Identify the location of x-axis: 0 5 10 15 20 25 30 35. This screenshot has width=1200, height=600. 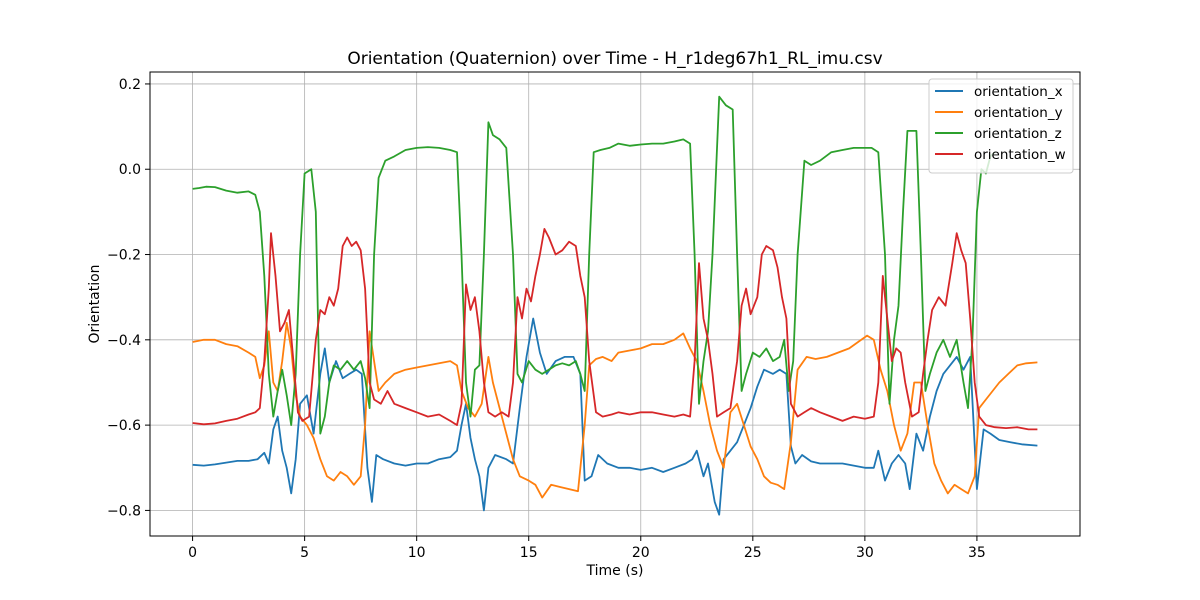
(587, 548).